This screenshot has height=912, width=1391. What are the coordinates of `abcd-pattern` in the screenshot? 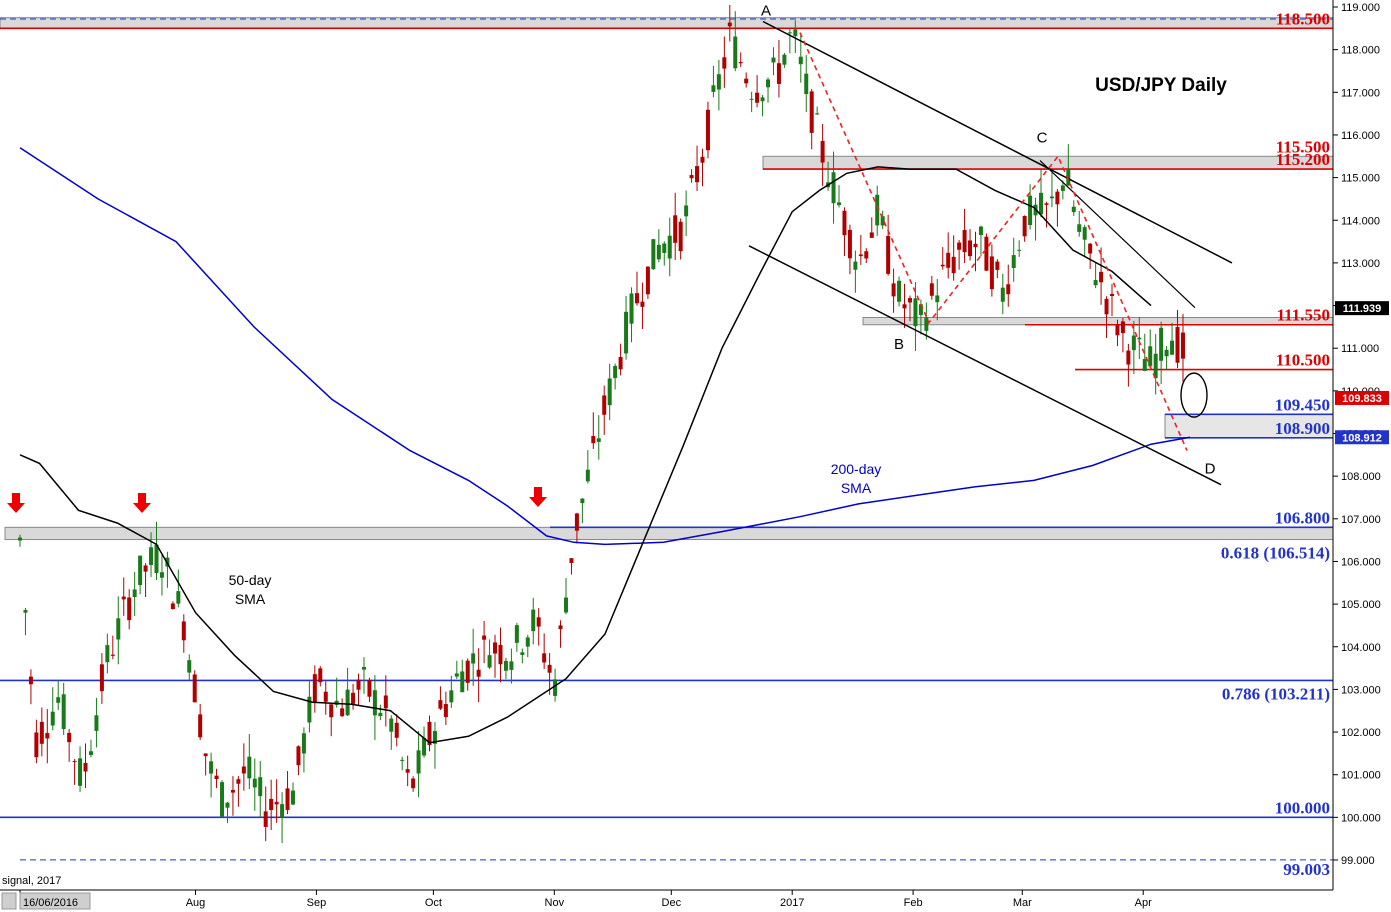 It's located at (993, 241).